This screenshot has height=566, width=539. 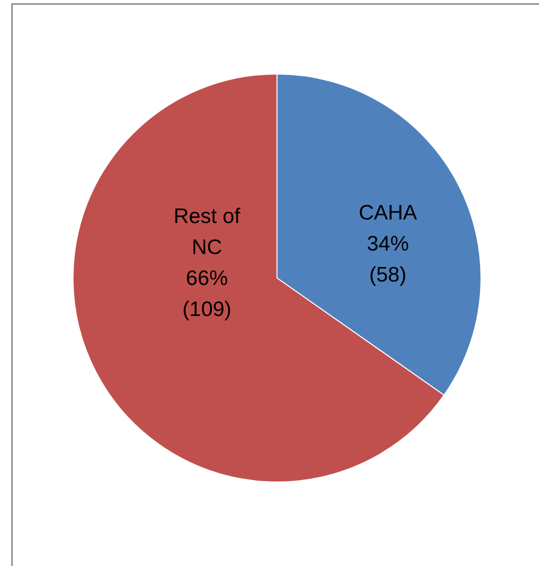 What do you see at coordinates (387, 259) in the screenshot?
I see `data-label: 34% (58)` at bounding box center [387, 259].